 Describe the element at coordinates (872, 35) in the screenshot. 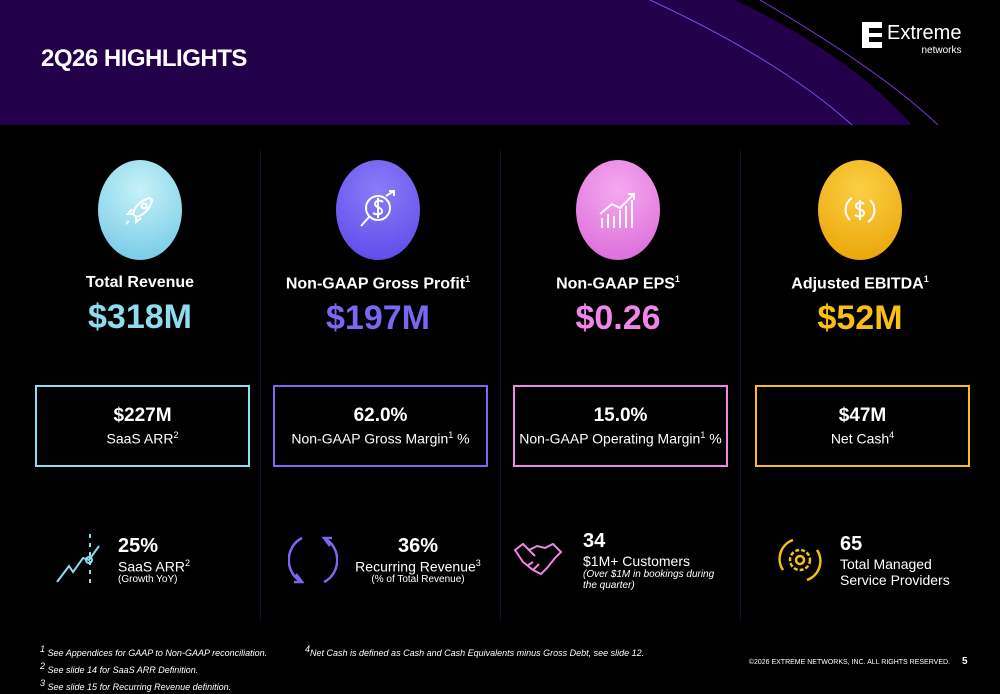

I see `logo-icon` at that location.